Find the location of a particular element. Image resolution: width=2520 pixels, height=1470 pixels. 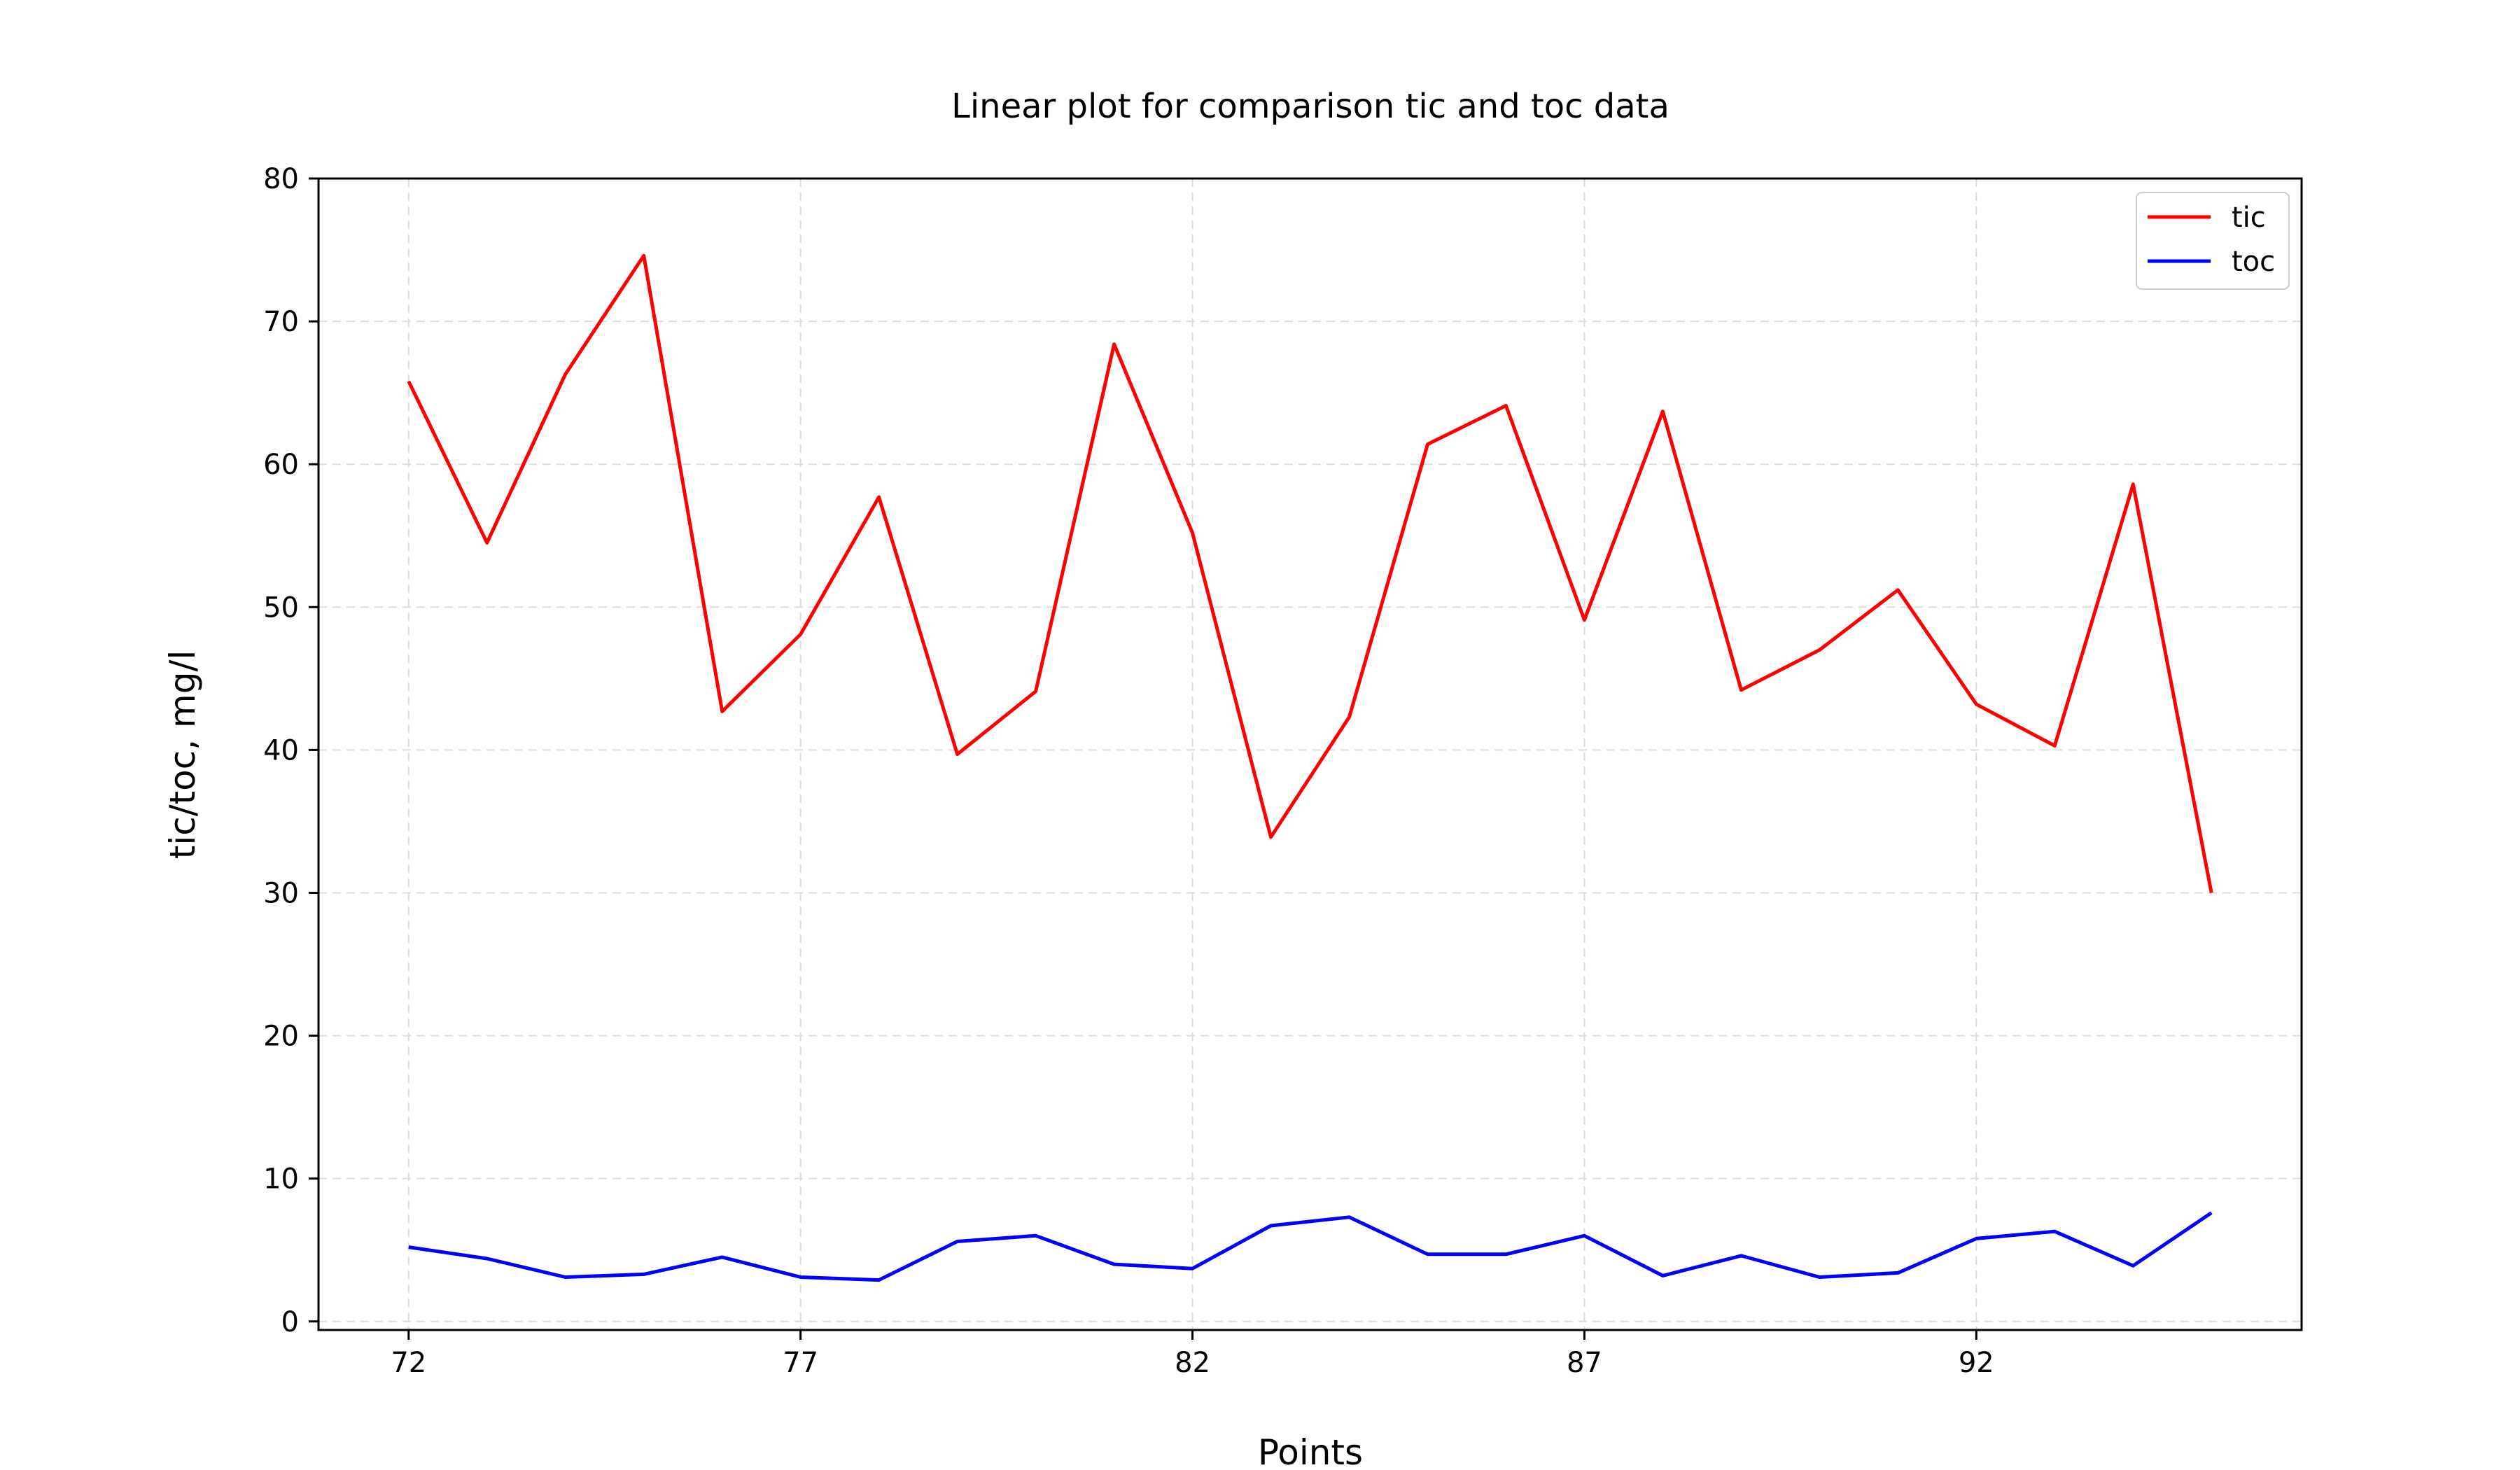

legend-label-toc: toc is located at coordinates (2253, 262).